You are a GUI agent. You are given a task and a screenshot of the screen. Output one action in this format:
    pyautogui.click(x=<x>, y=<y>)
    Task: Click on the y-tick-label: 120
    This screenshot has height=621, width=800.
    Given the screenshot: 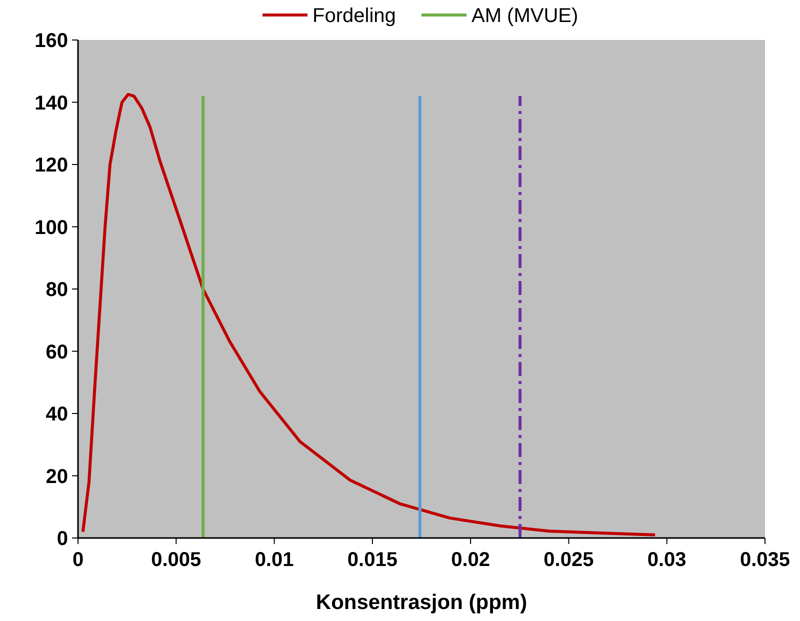 What is the action you would take?
    pyautogui.click(x=51, y=165)
    